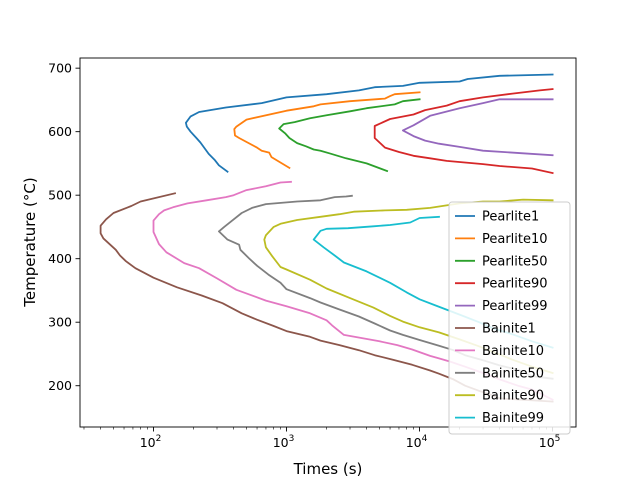 This screenshot has width=640, height=480. What do you see at coordinates (513, 418) in the screenshot?
I see `legend-entry: Bainite99` at bounding box center [513, 418].